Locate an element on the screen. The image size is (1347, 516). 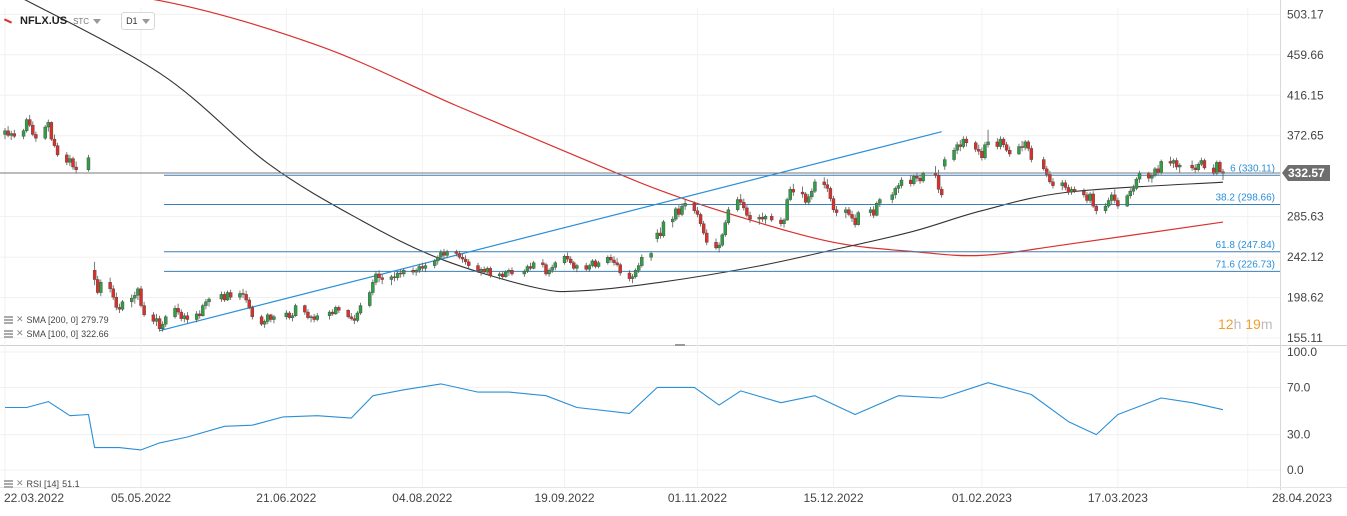
price-tick-label: 242.12 is located at coordinates (1305, 257).